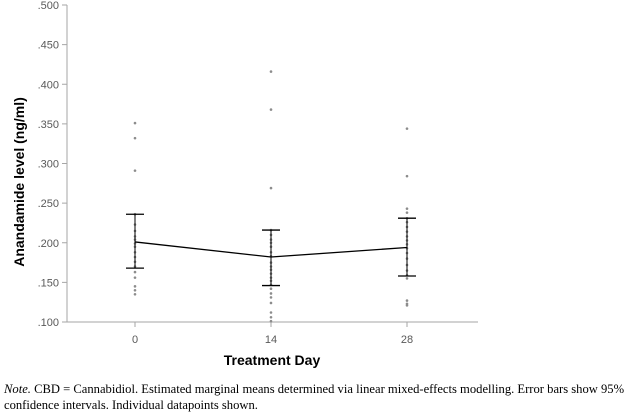  What do you see at coordinates (135, 340) in the screenshot?
I see `x-tick-label: 0` at bounding box center [135, 340].